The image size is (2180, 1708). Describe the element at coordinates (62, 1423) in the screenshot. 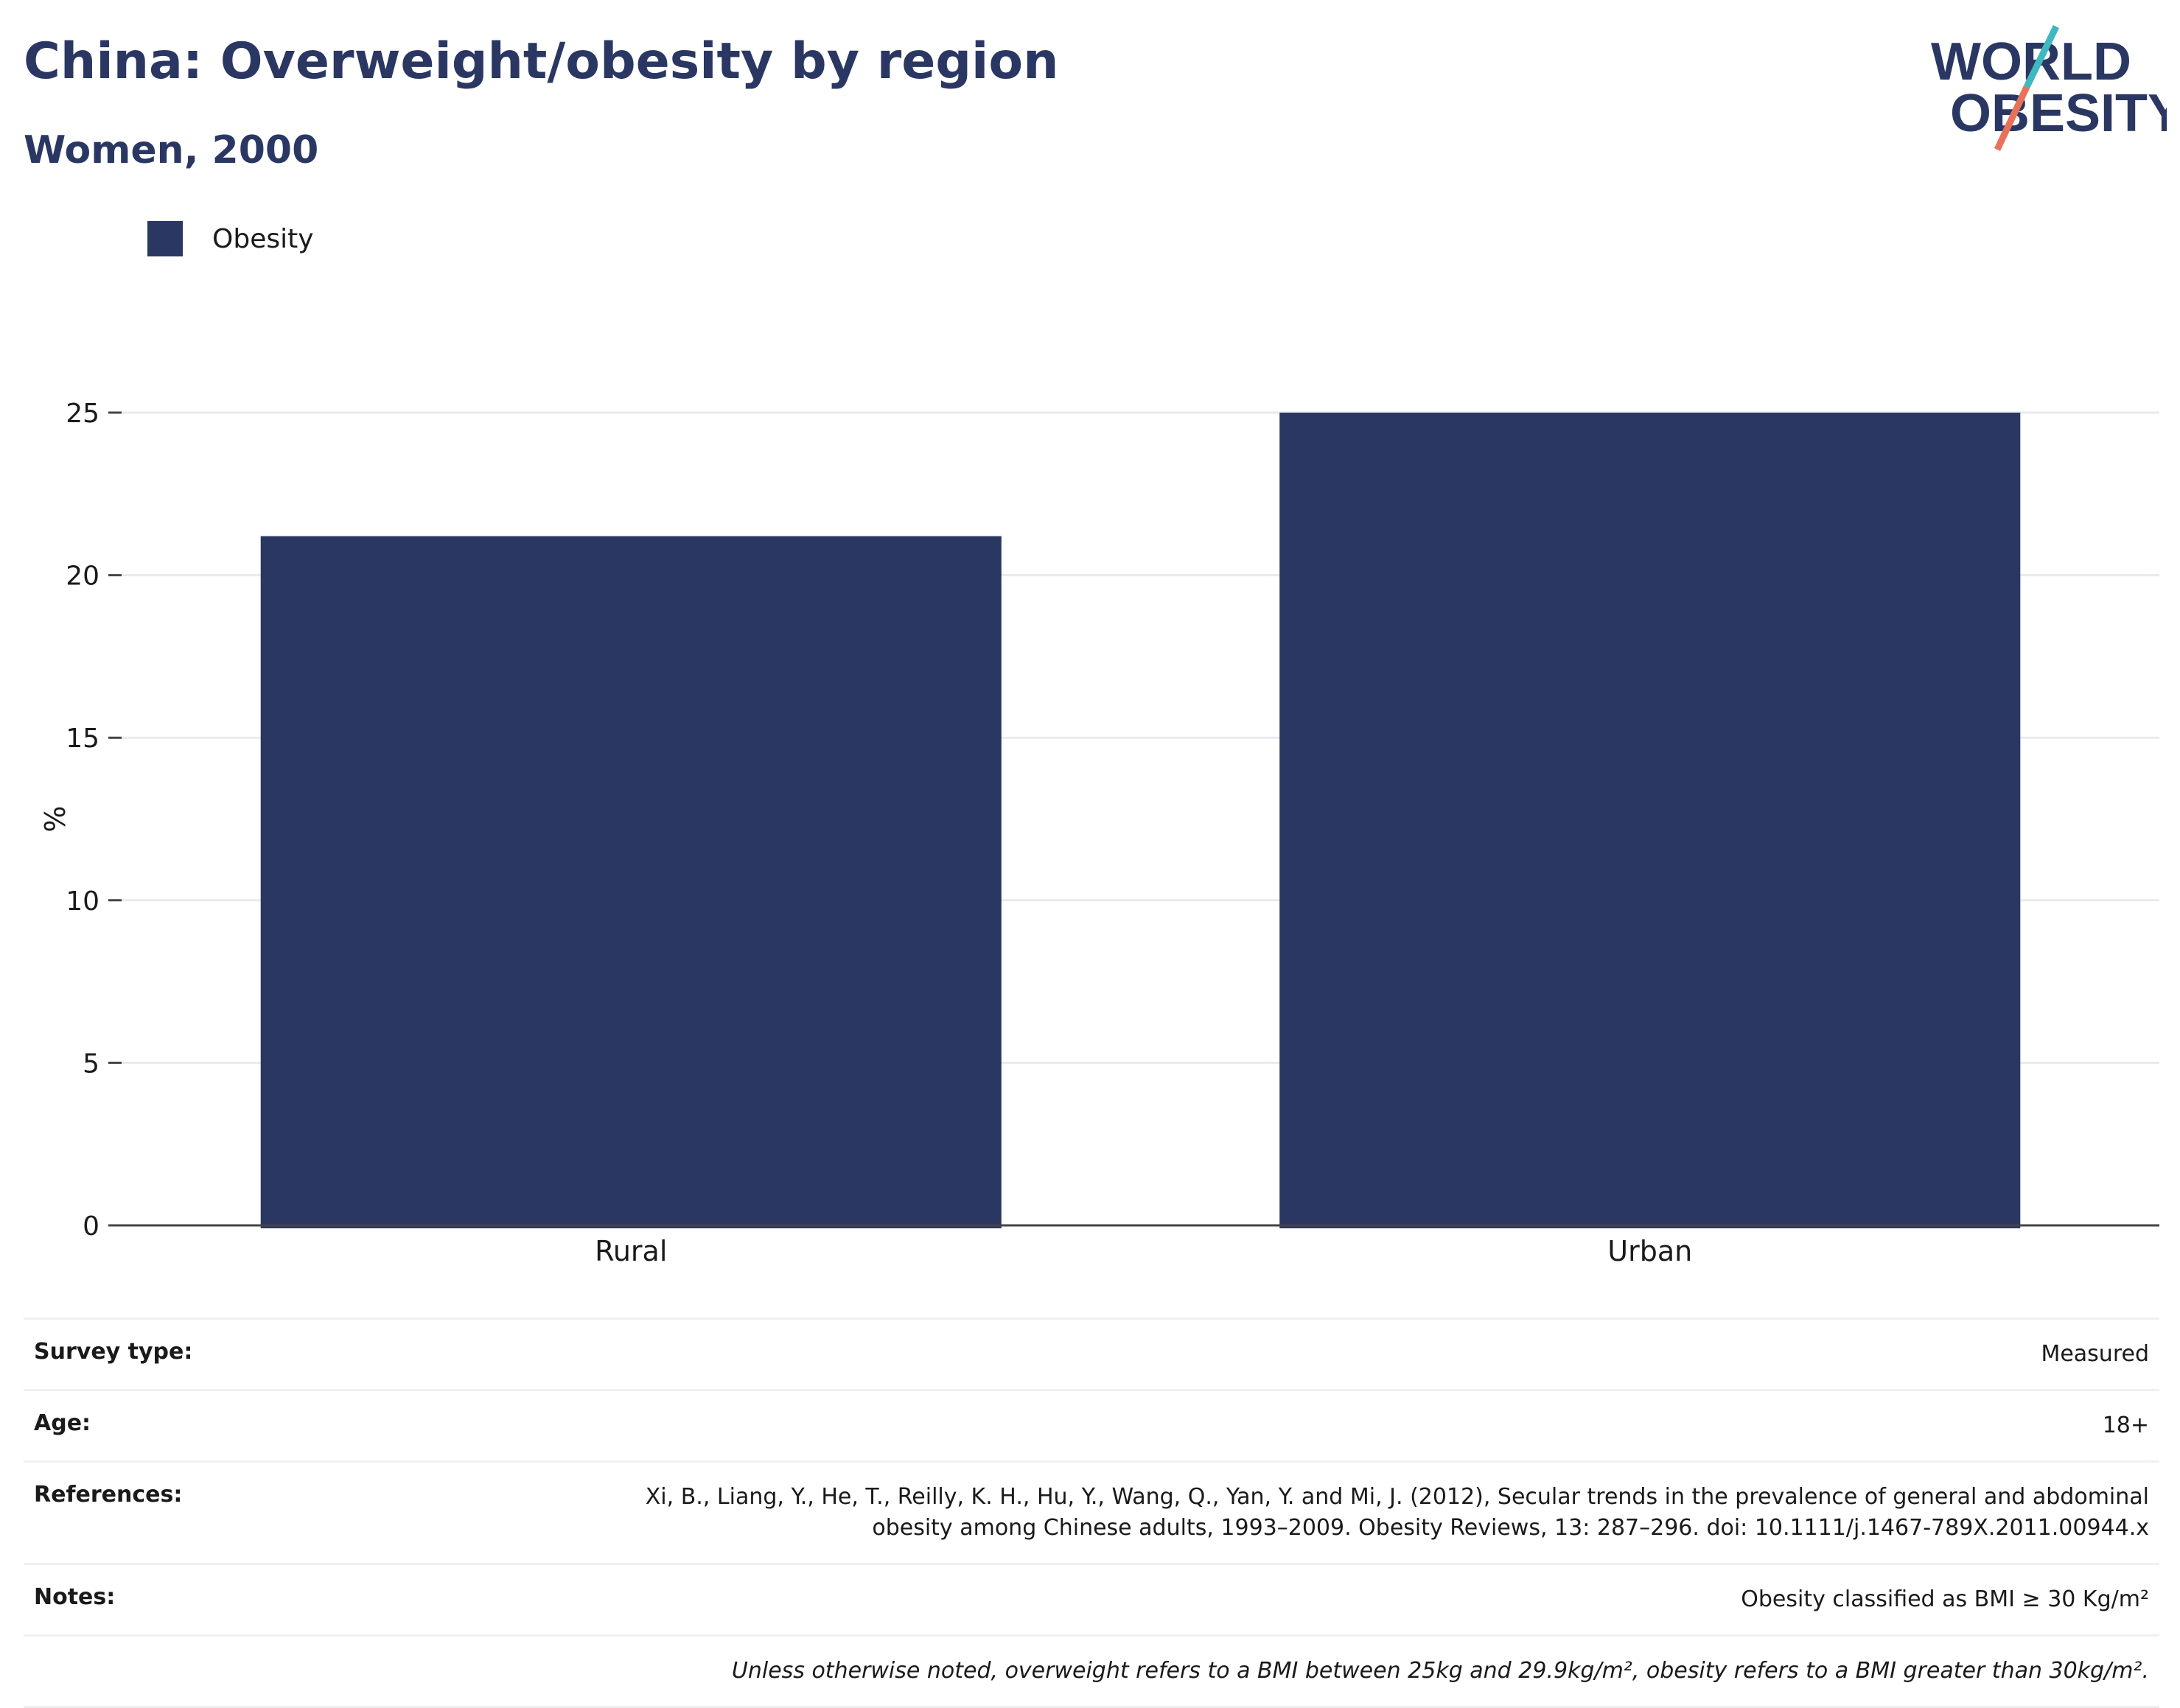

I see `age-label: Age:` at that location.